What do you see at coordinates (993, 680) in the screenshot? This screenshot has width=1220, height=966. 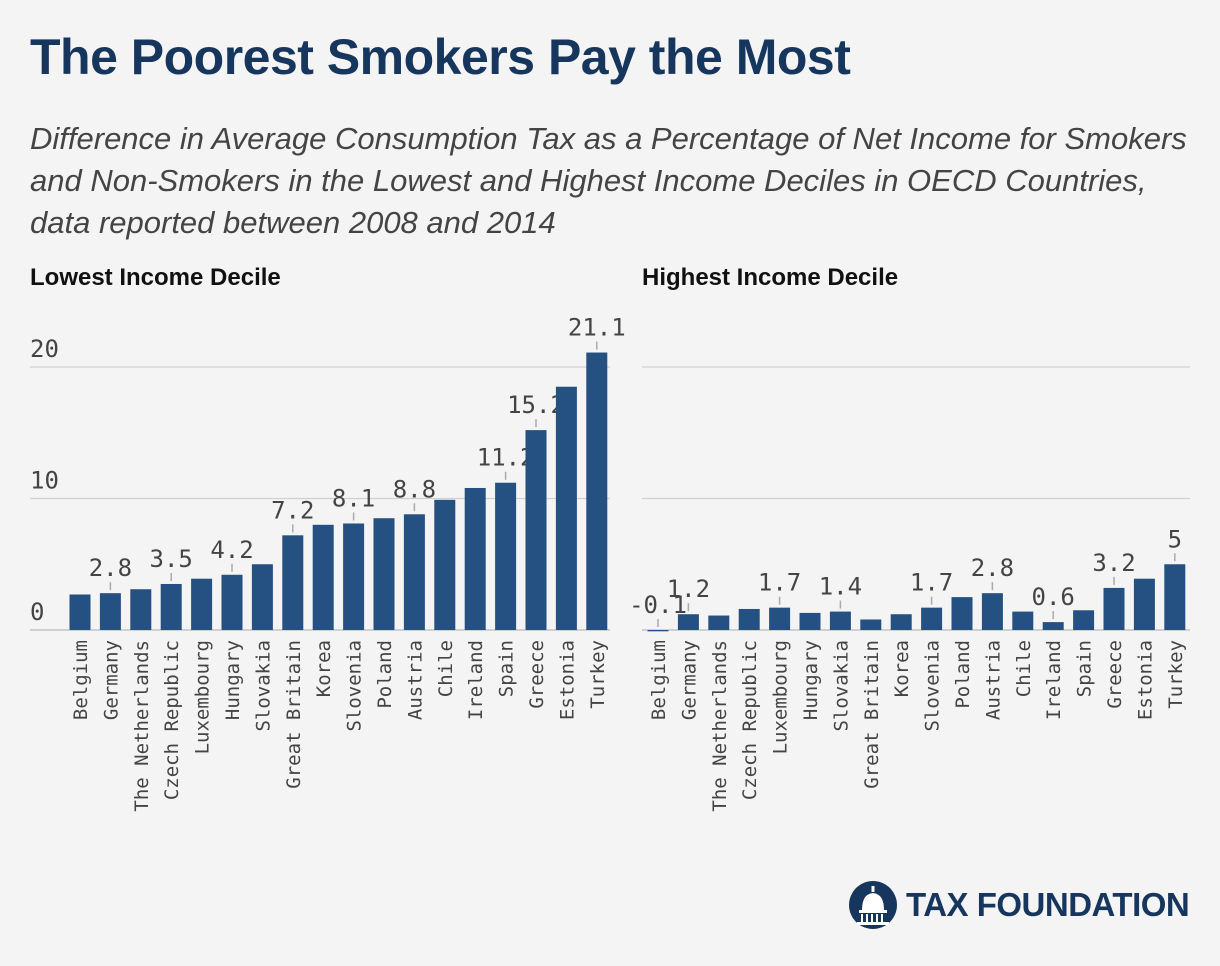 I see `highest-category-label: Austria` at bounding box center [993, 680].